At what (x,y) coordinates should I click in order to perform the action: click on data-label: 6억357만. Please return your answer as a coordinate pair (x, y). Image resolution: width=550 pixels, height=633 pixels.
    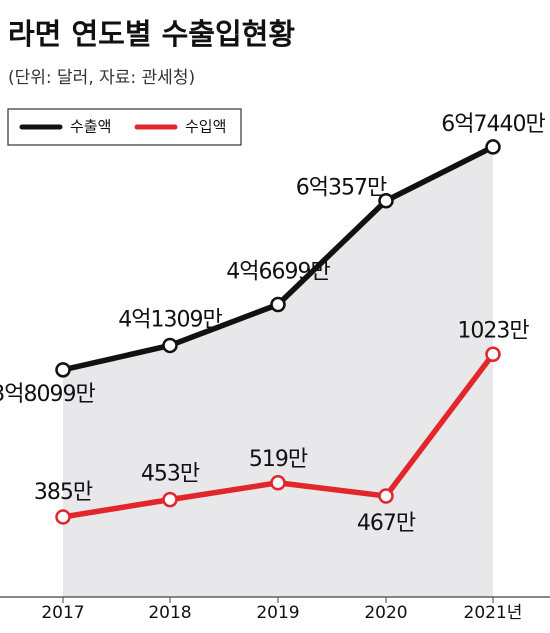
    Looking at the image, I should click on (341, 188).